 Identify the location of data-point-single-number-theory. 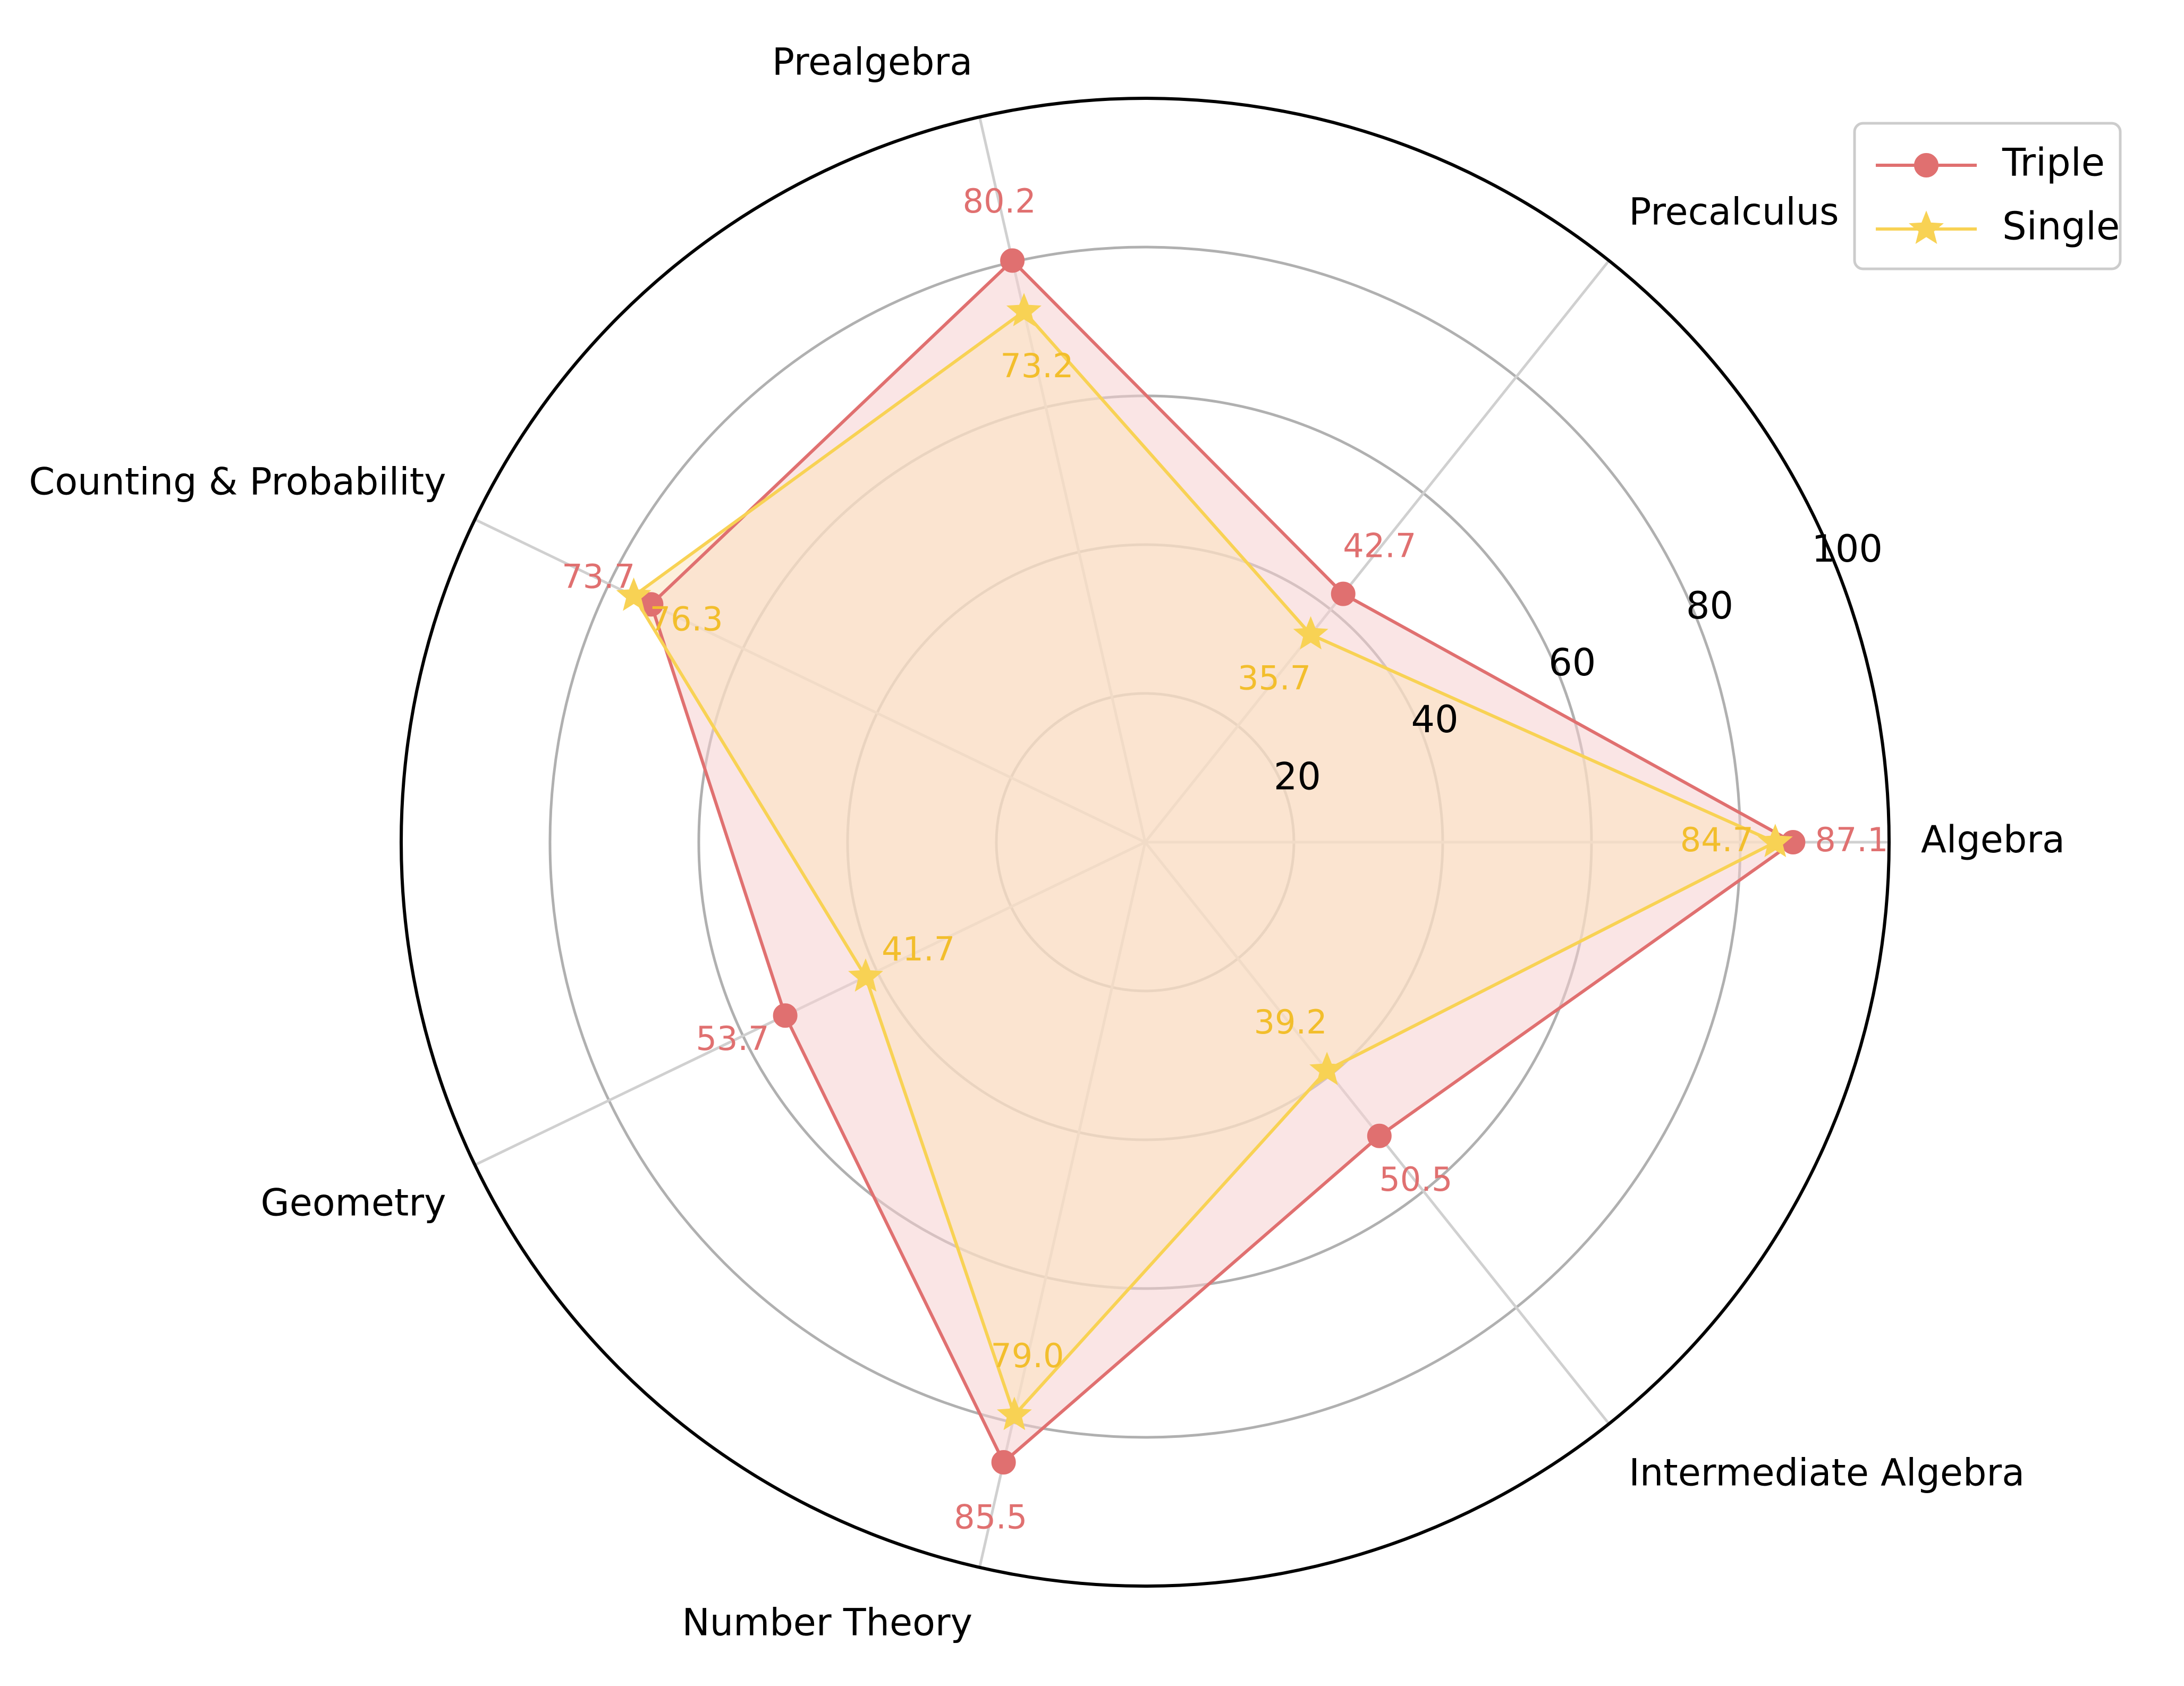
(1014, 1413).